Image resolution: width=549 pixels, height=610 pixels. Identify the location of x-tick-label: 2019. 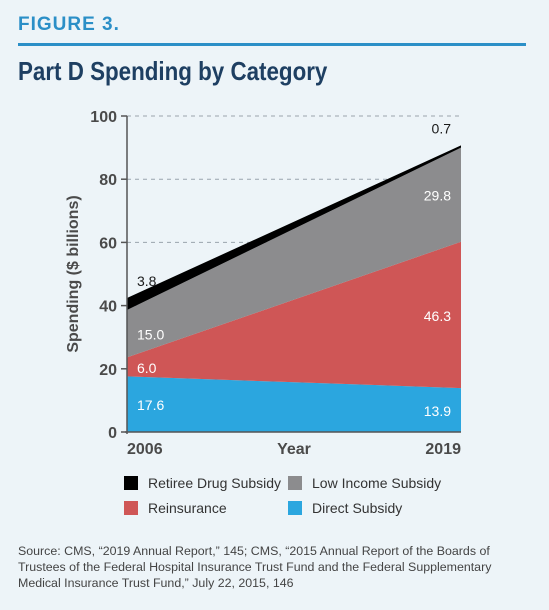
(443, 449).